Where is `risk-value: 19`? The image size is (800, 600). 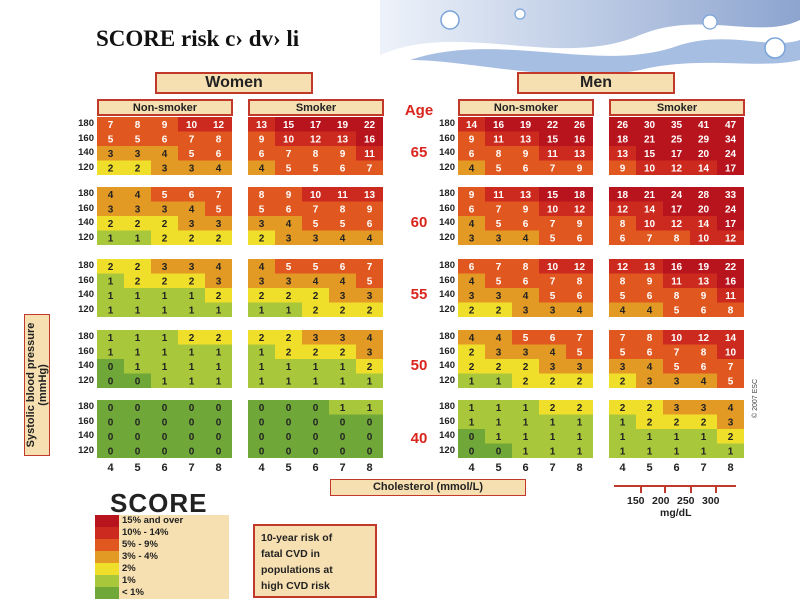 risk-value: 19 is located at coordinates (343, 125).